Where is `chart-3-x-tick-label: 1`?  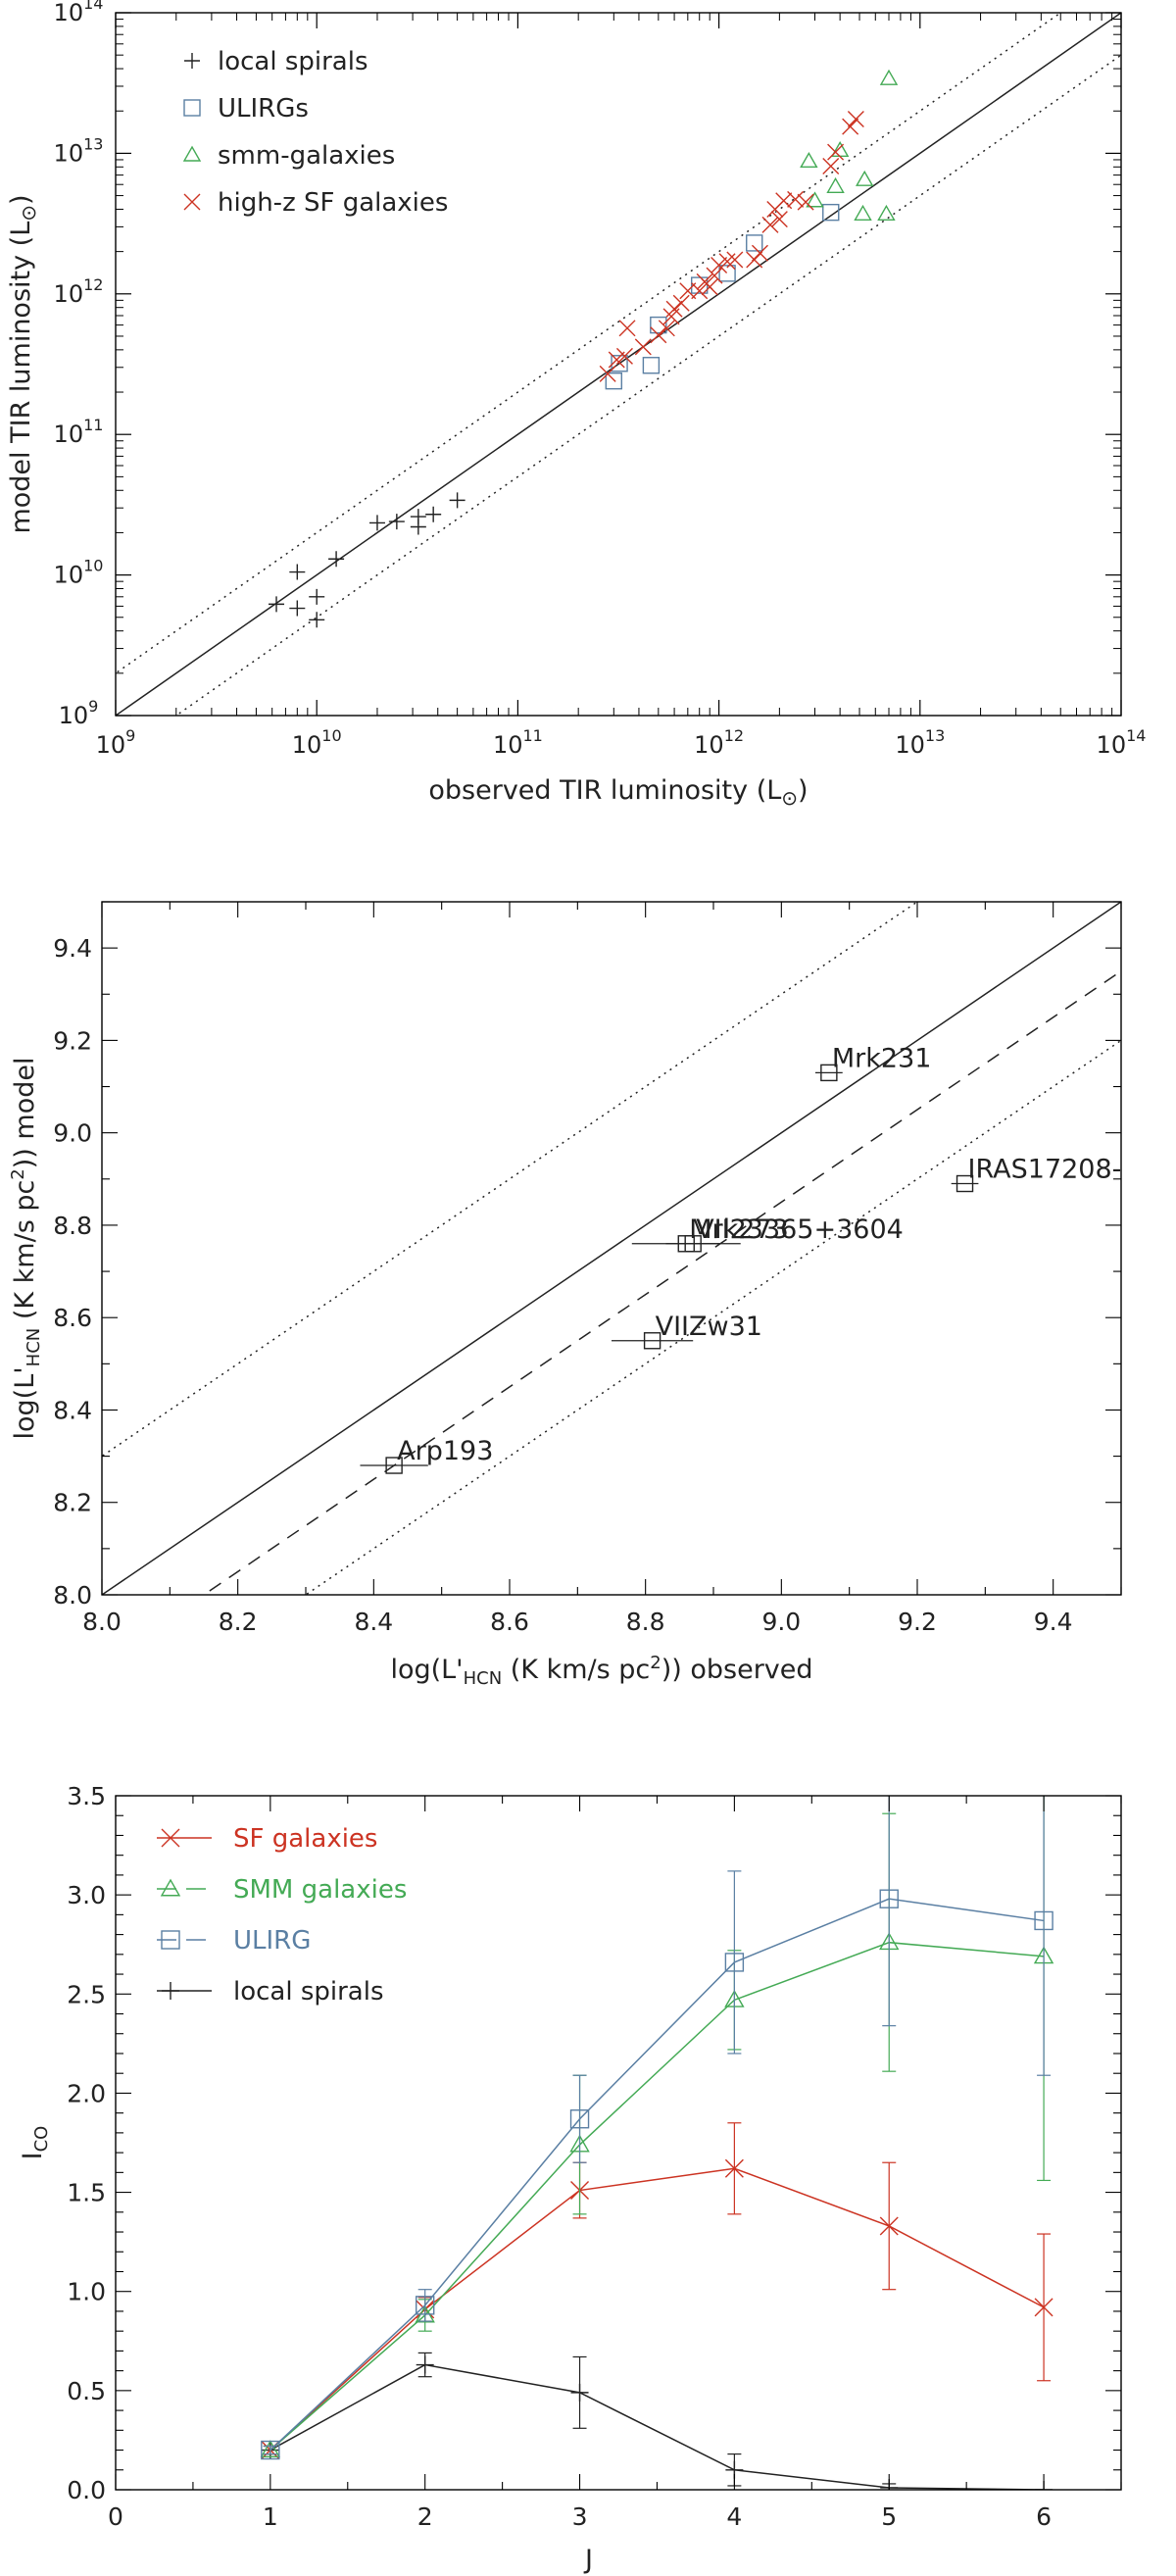 chart-3-x-tick-label: 1 is located at coordinates (270, 2516).